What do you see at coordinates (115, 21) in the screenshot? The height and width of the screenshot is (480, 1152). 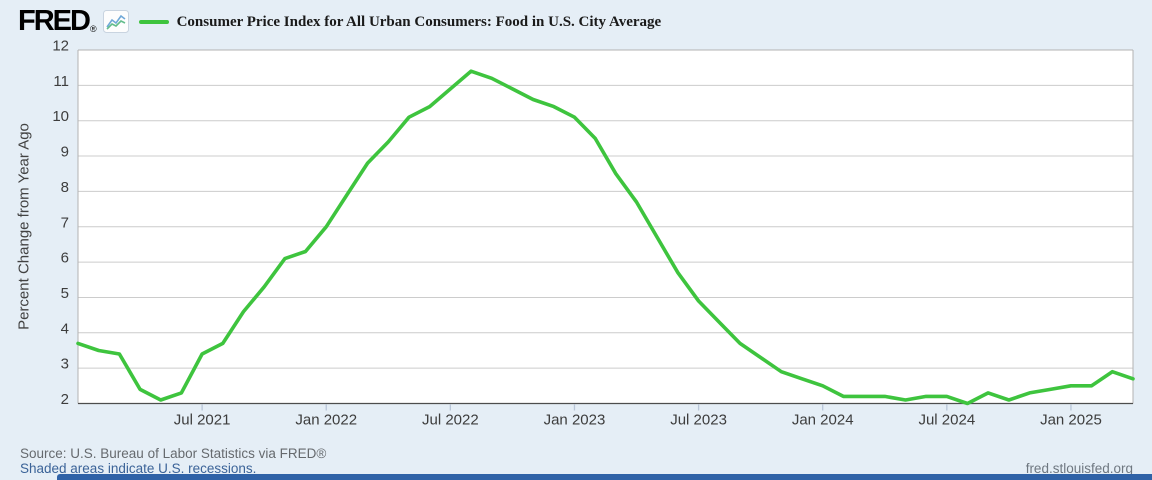 I see `fred-chart-icon` at bounding box center [115, 21].